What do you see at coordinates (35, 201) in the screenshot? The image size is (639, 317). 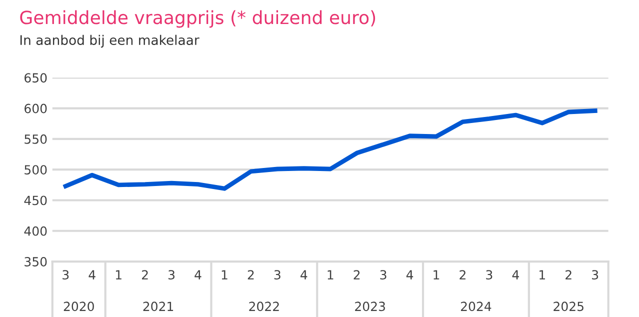 I see `y-tick-label: 450` at bounding box center [35, 201].